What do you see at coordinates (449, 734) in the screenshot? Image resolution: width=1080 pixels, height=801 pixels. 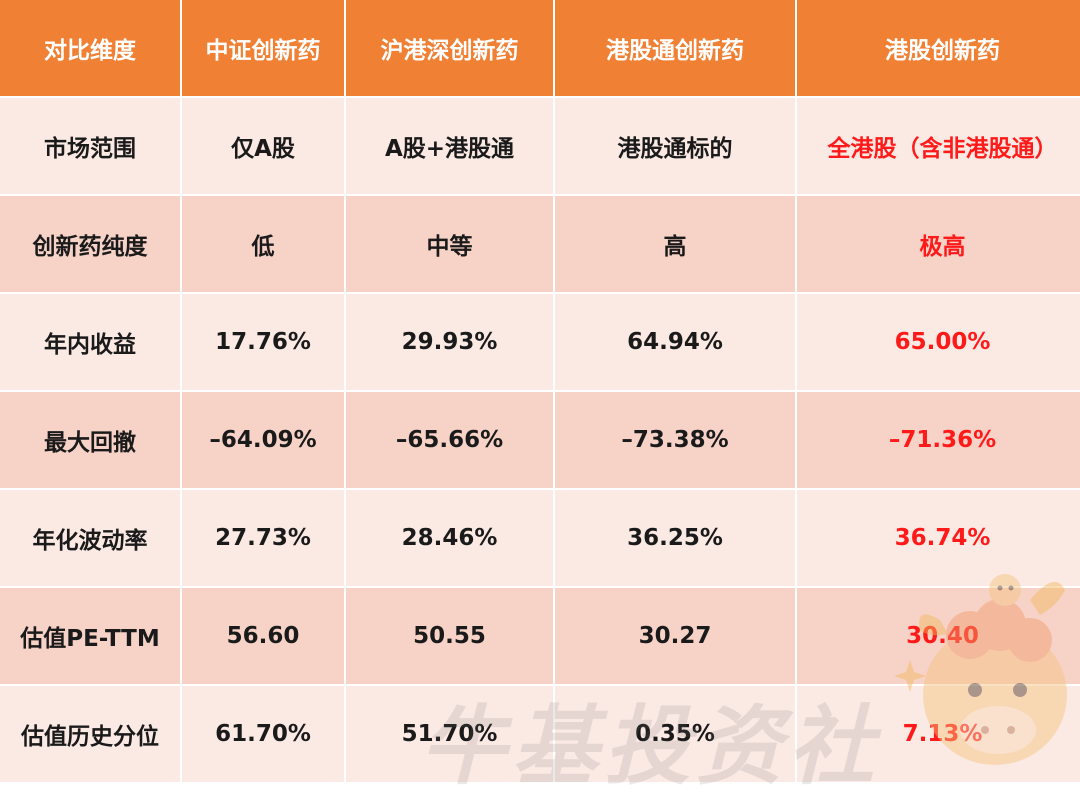 I see `table-cell: 51.70%` at bounding box center [449, 734].